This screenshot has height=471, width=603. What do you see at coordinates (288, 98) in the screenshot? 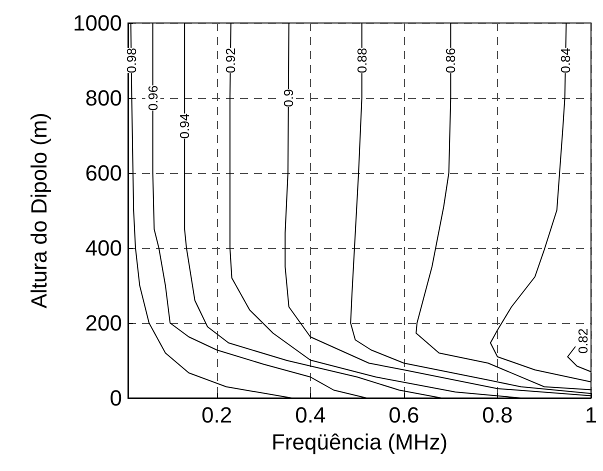
I see `text: 0.9` at bounding box center [288, 98].